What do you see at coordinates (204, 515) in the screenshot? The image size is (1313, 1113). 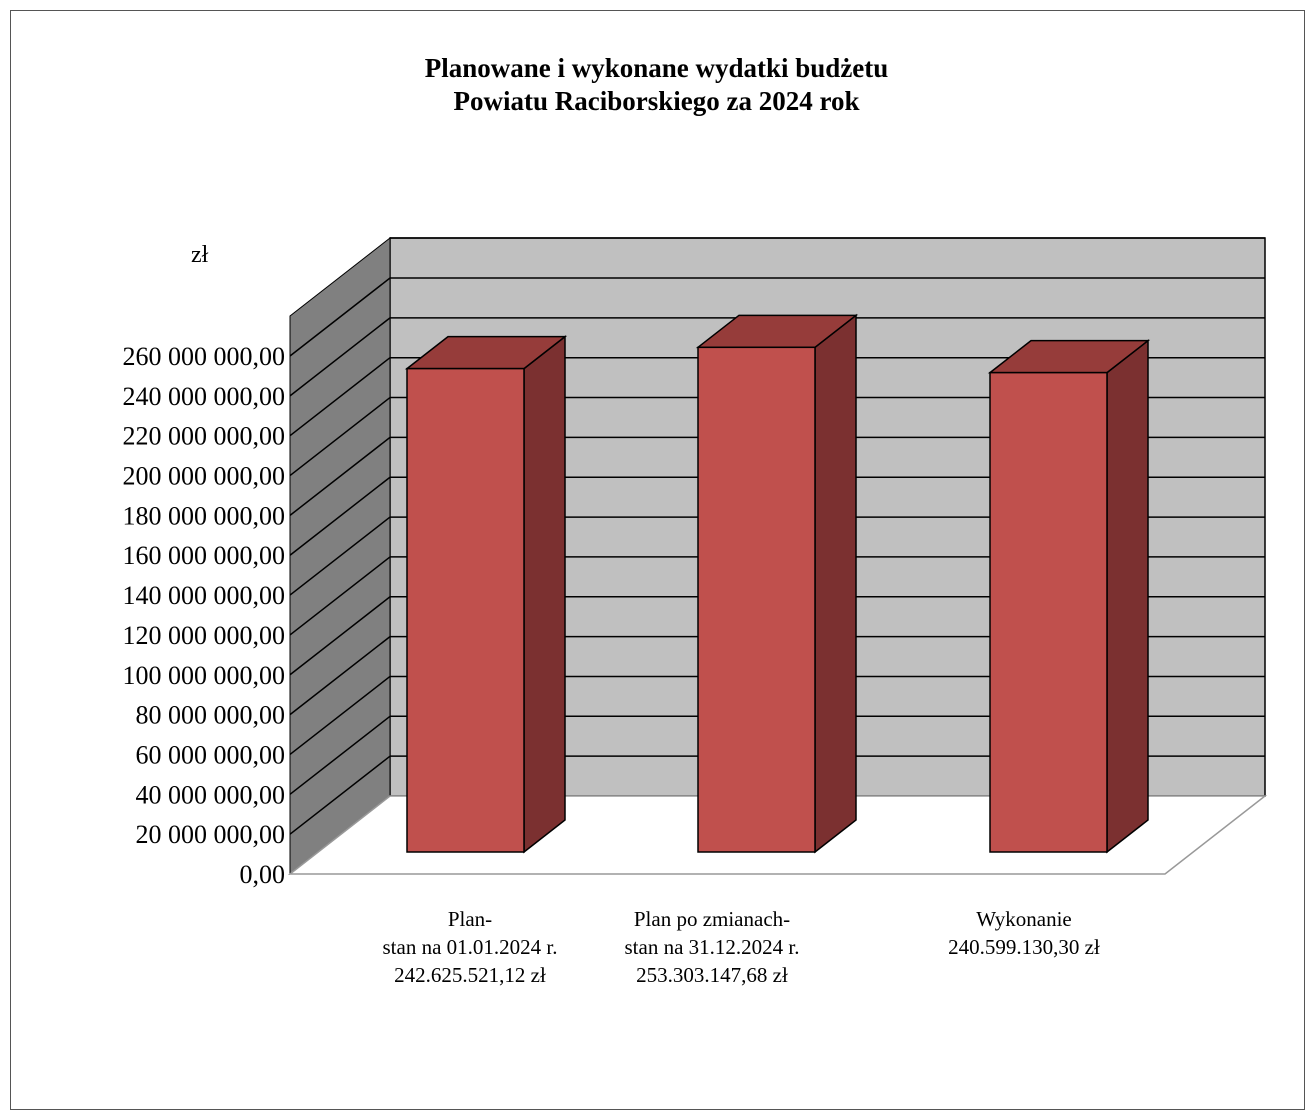 I see `y-tick-label: 180 000 000,00` at bounding box center [204, 515].